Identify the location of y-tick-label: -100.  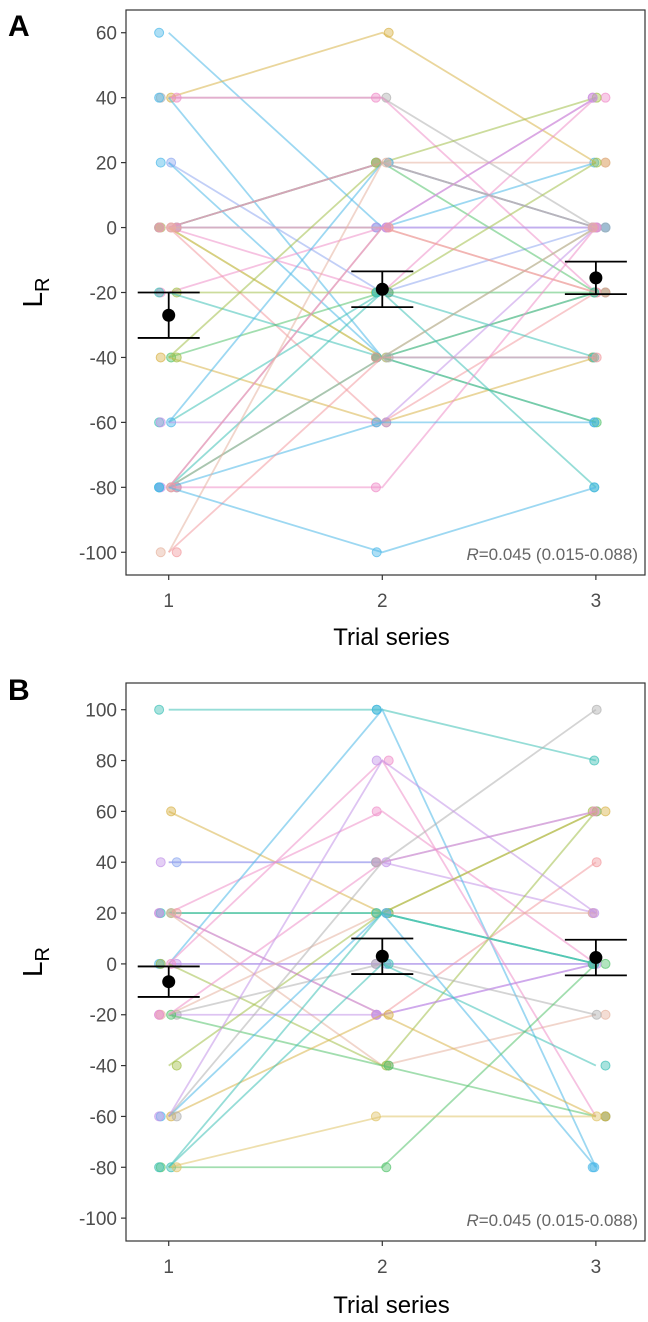
(98, 553).